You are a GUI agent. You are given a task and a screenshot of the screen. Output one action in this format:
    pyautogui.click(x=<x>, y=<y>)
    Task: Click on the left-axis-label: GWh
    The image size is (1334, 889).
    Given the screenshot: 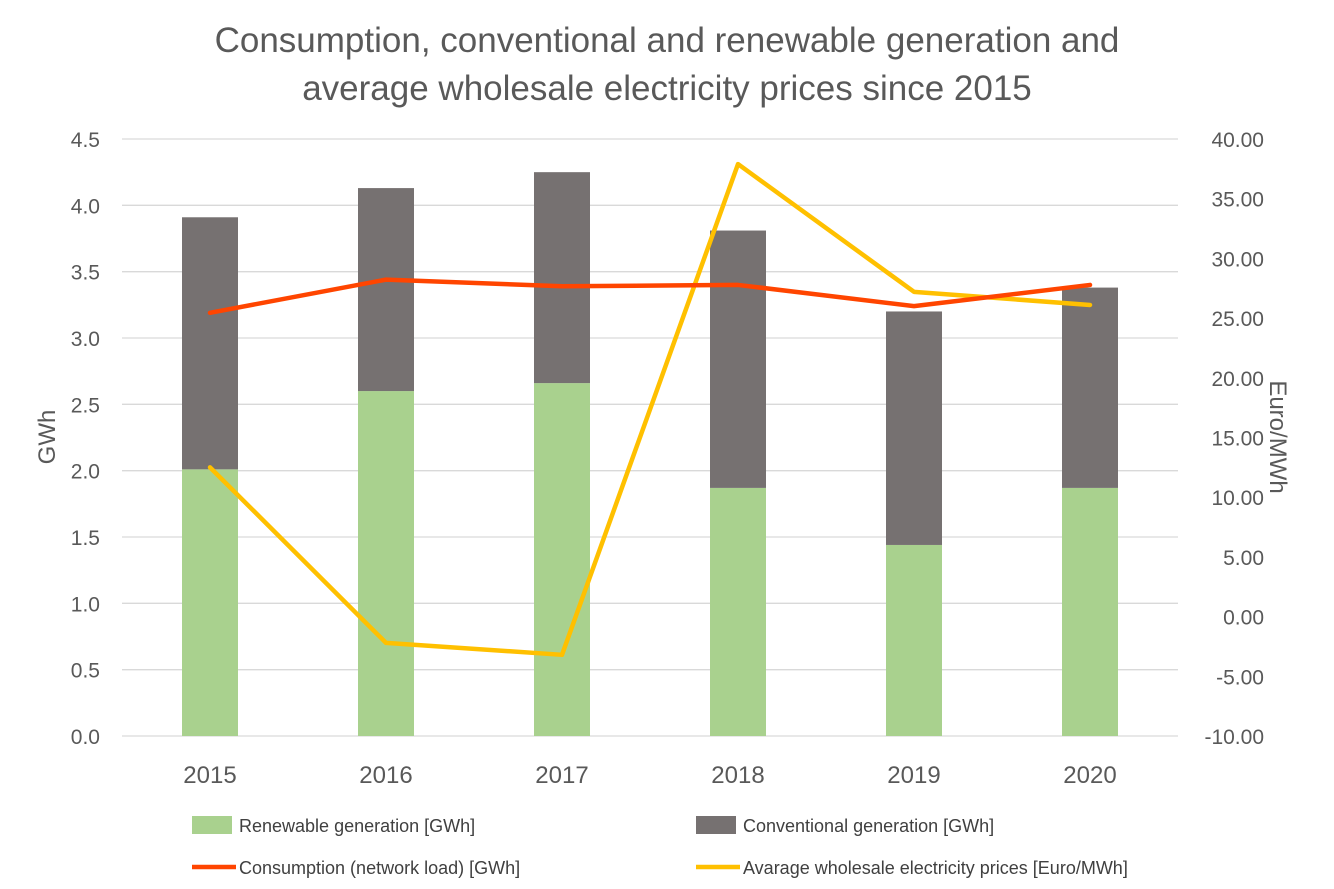 What is the action you would take?
    pyautogui.click(x=47, y=437)
    